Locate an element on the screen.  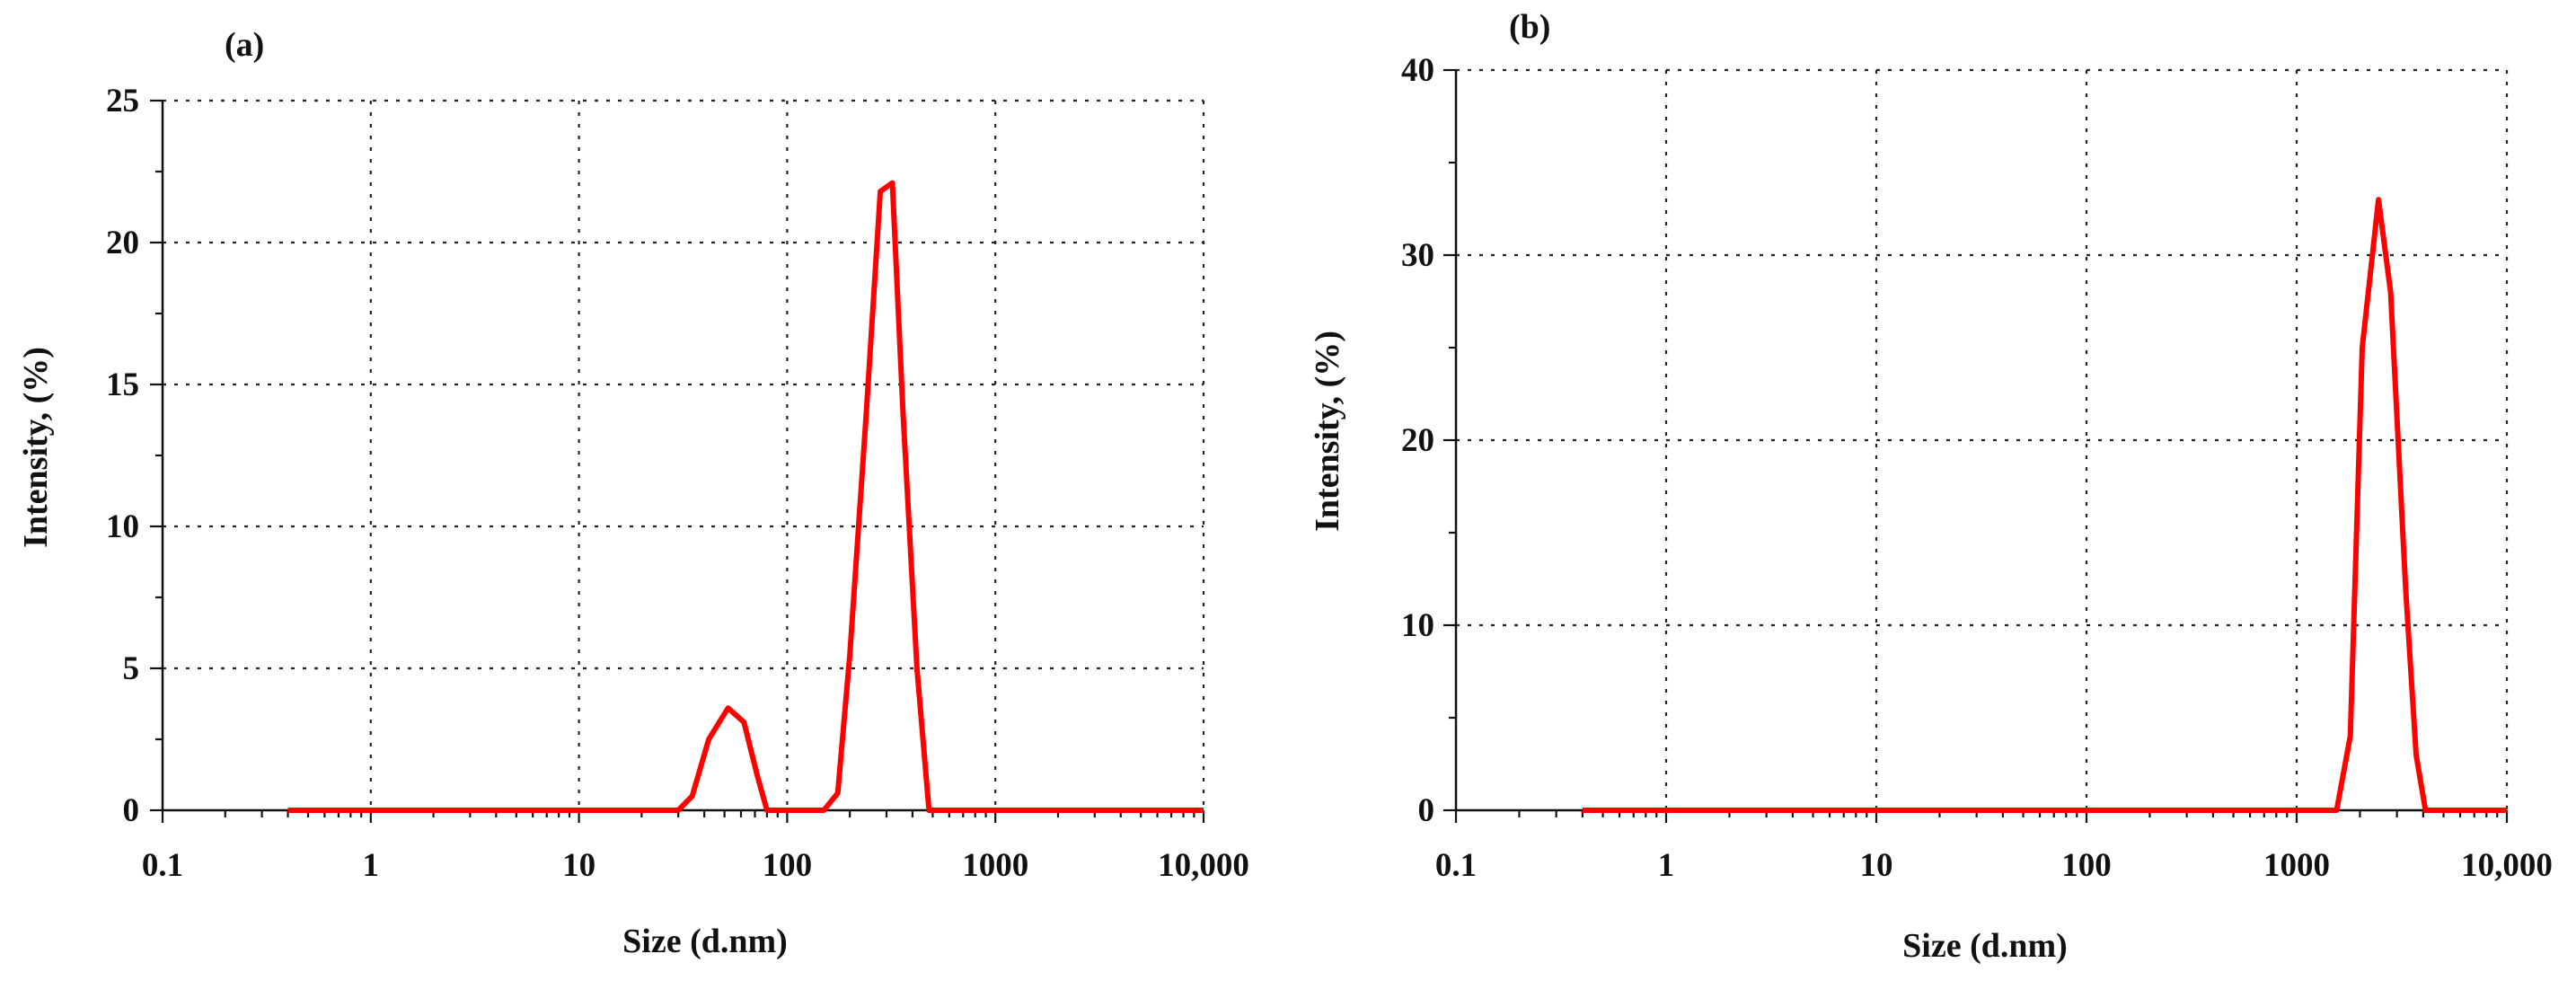
panel-label: (a) is located at coordinates (244, 45).